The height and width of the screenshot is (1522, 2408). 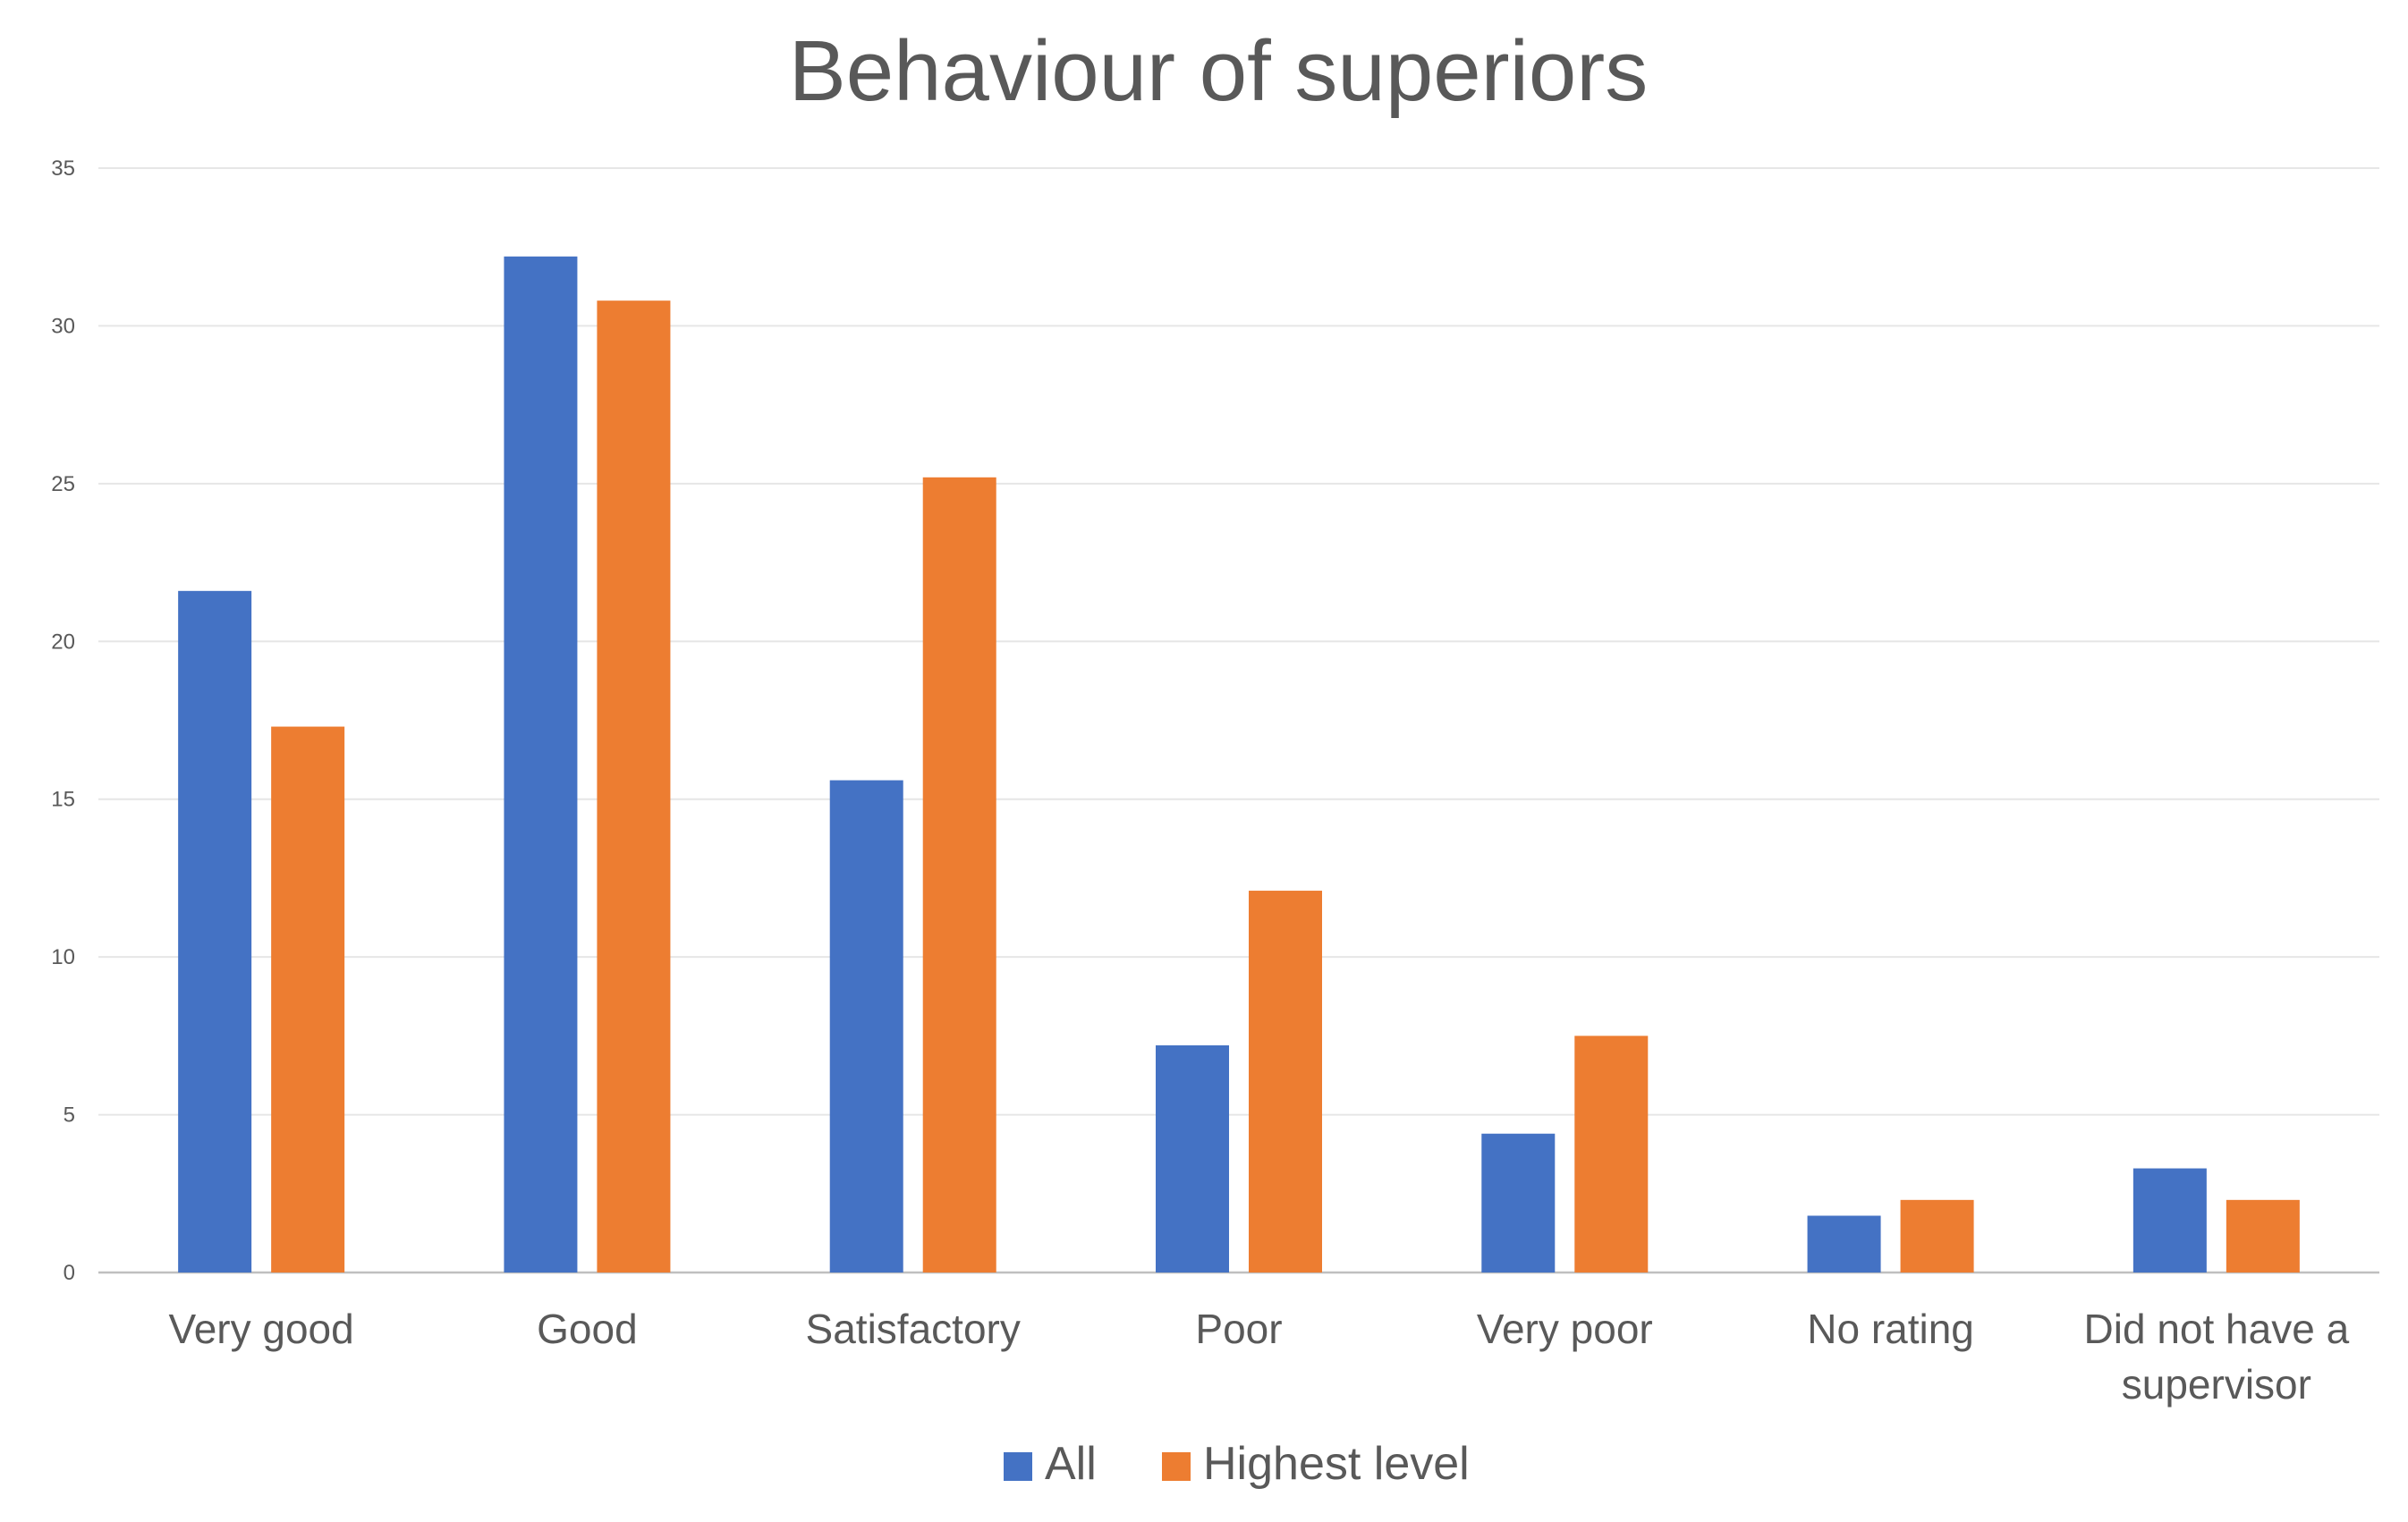 I want to click on category-label-line: No rating, so click(x=1891, y=1329).